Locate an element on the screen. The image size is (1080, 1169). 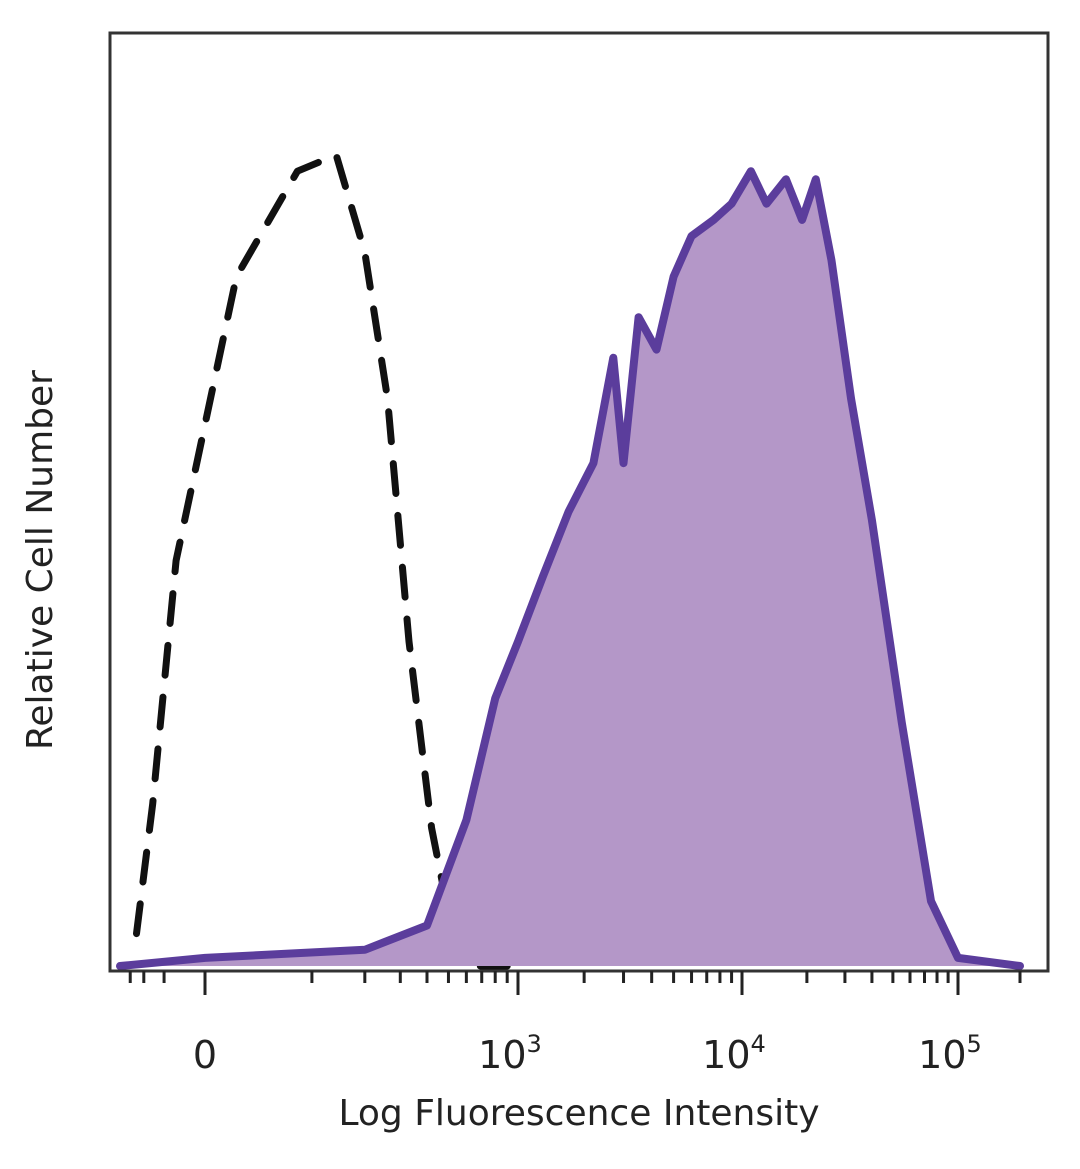
y-axis-title: Relative Cell Number is located at coordinates (40, 560).